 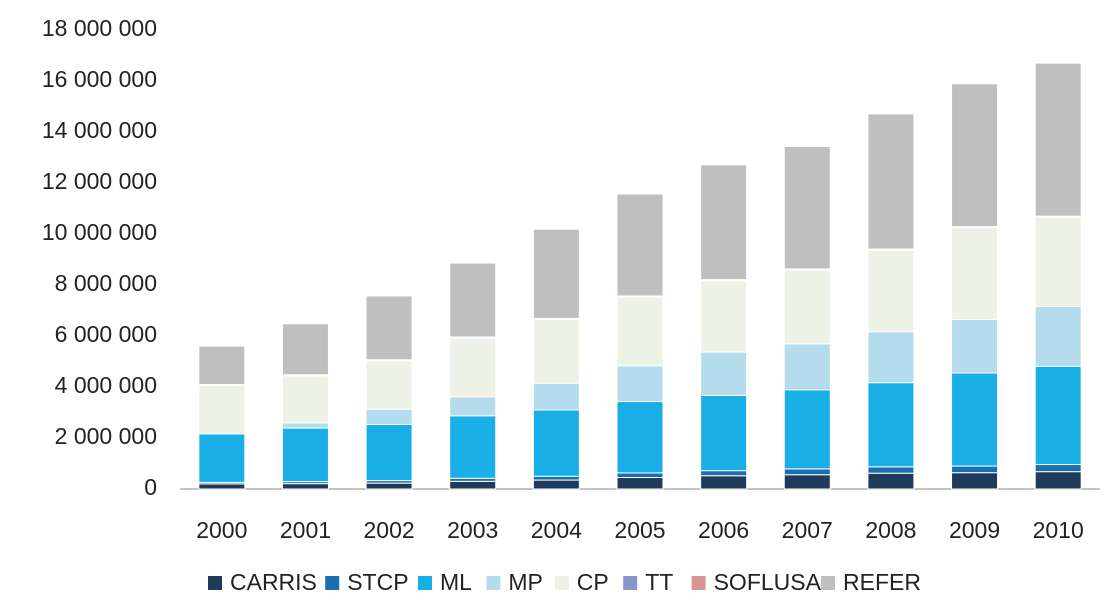 What do you see at coordinates (891, 481) in the screenshot?
I see `bar-segment-carris-2008` at bounding box center [891, 481].